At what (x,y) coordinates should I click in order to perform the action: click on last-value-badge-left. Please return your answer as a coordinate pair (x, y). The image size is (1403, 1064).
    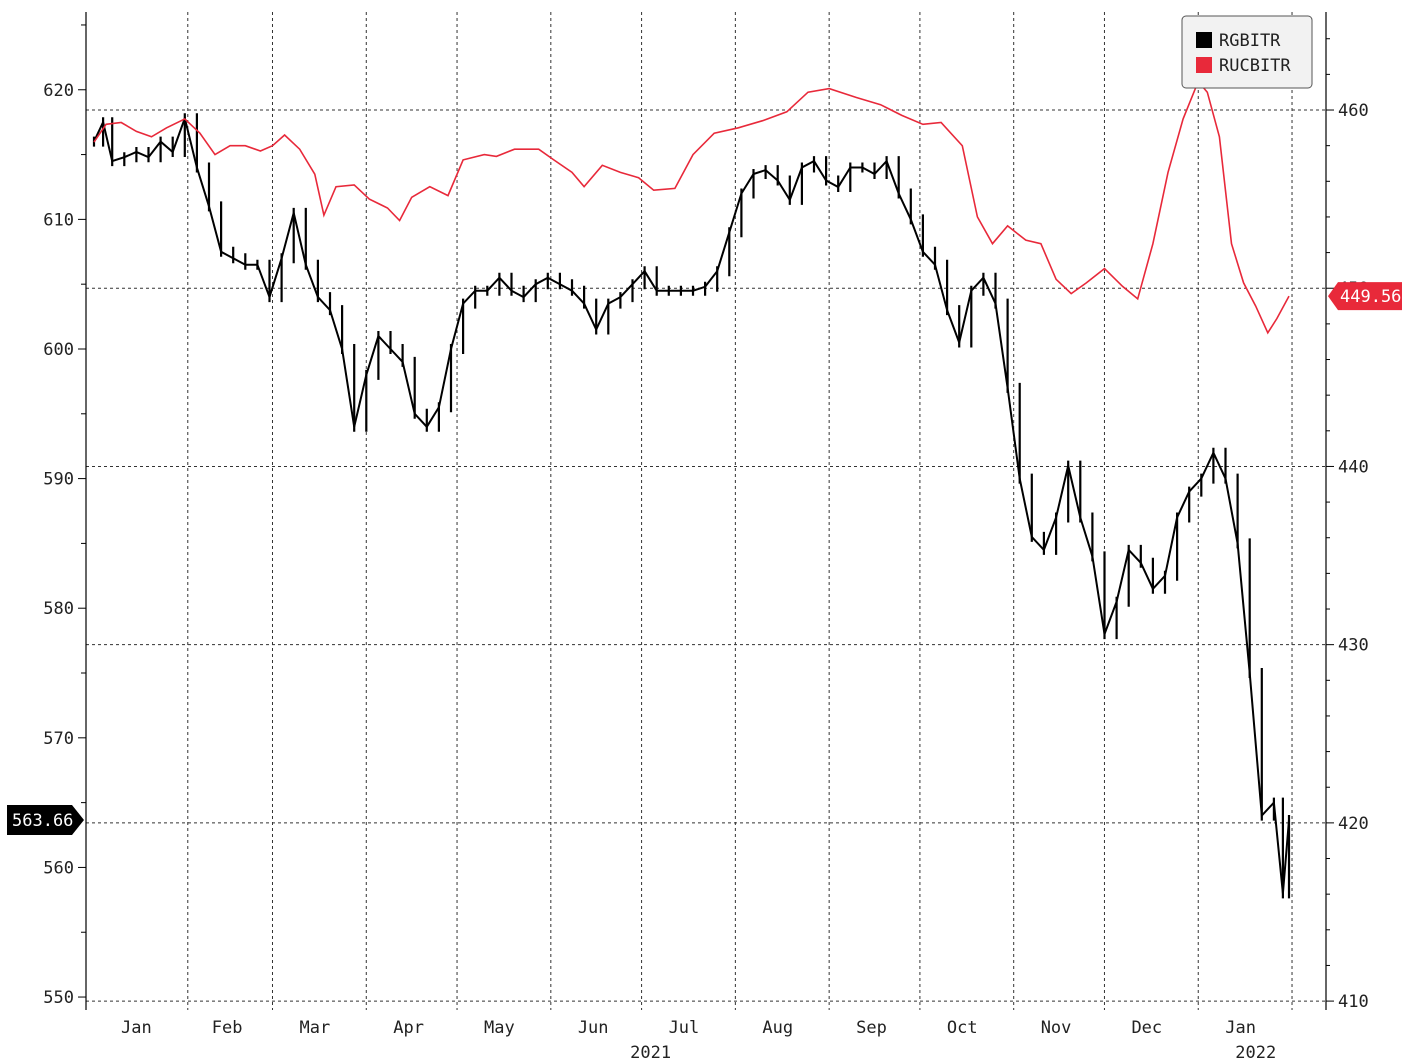
    Looking at the image, I should click on (45, 819).